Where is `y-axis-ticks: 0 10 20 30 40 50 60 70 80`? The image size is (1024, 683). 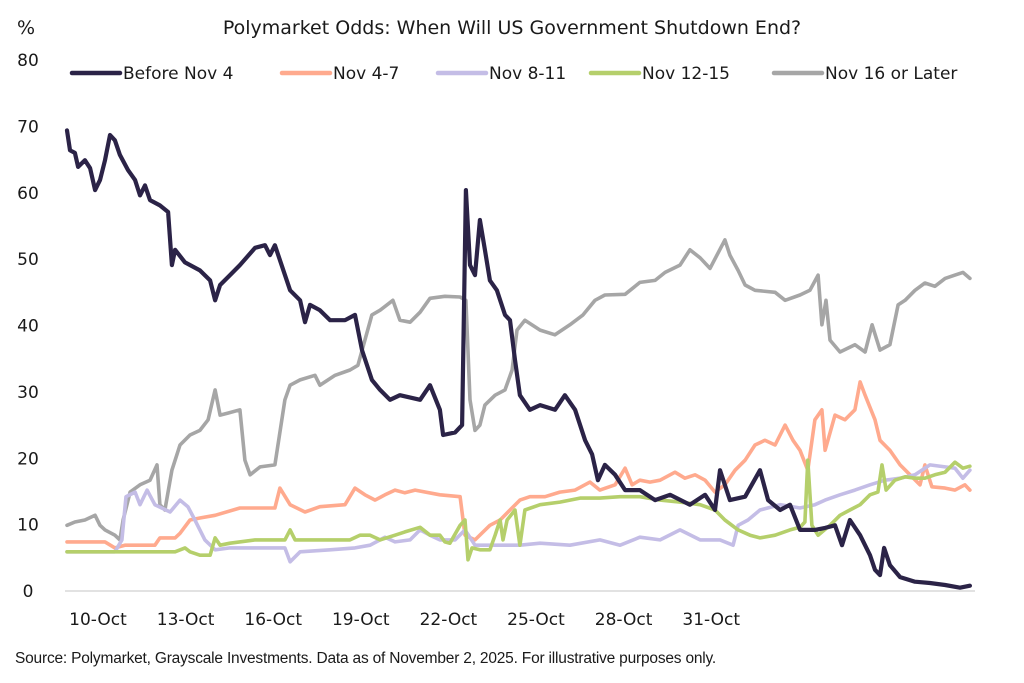 y-axis-ticks: 0 10 20 30 40 50 60 70 80 is located at coordinates (28, 326).